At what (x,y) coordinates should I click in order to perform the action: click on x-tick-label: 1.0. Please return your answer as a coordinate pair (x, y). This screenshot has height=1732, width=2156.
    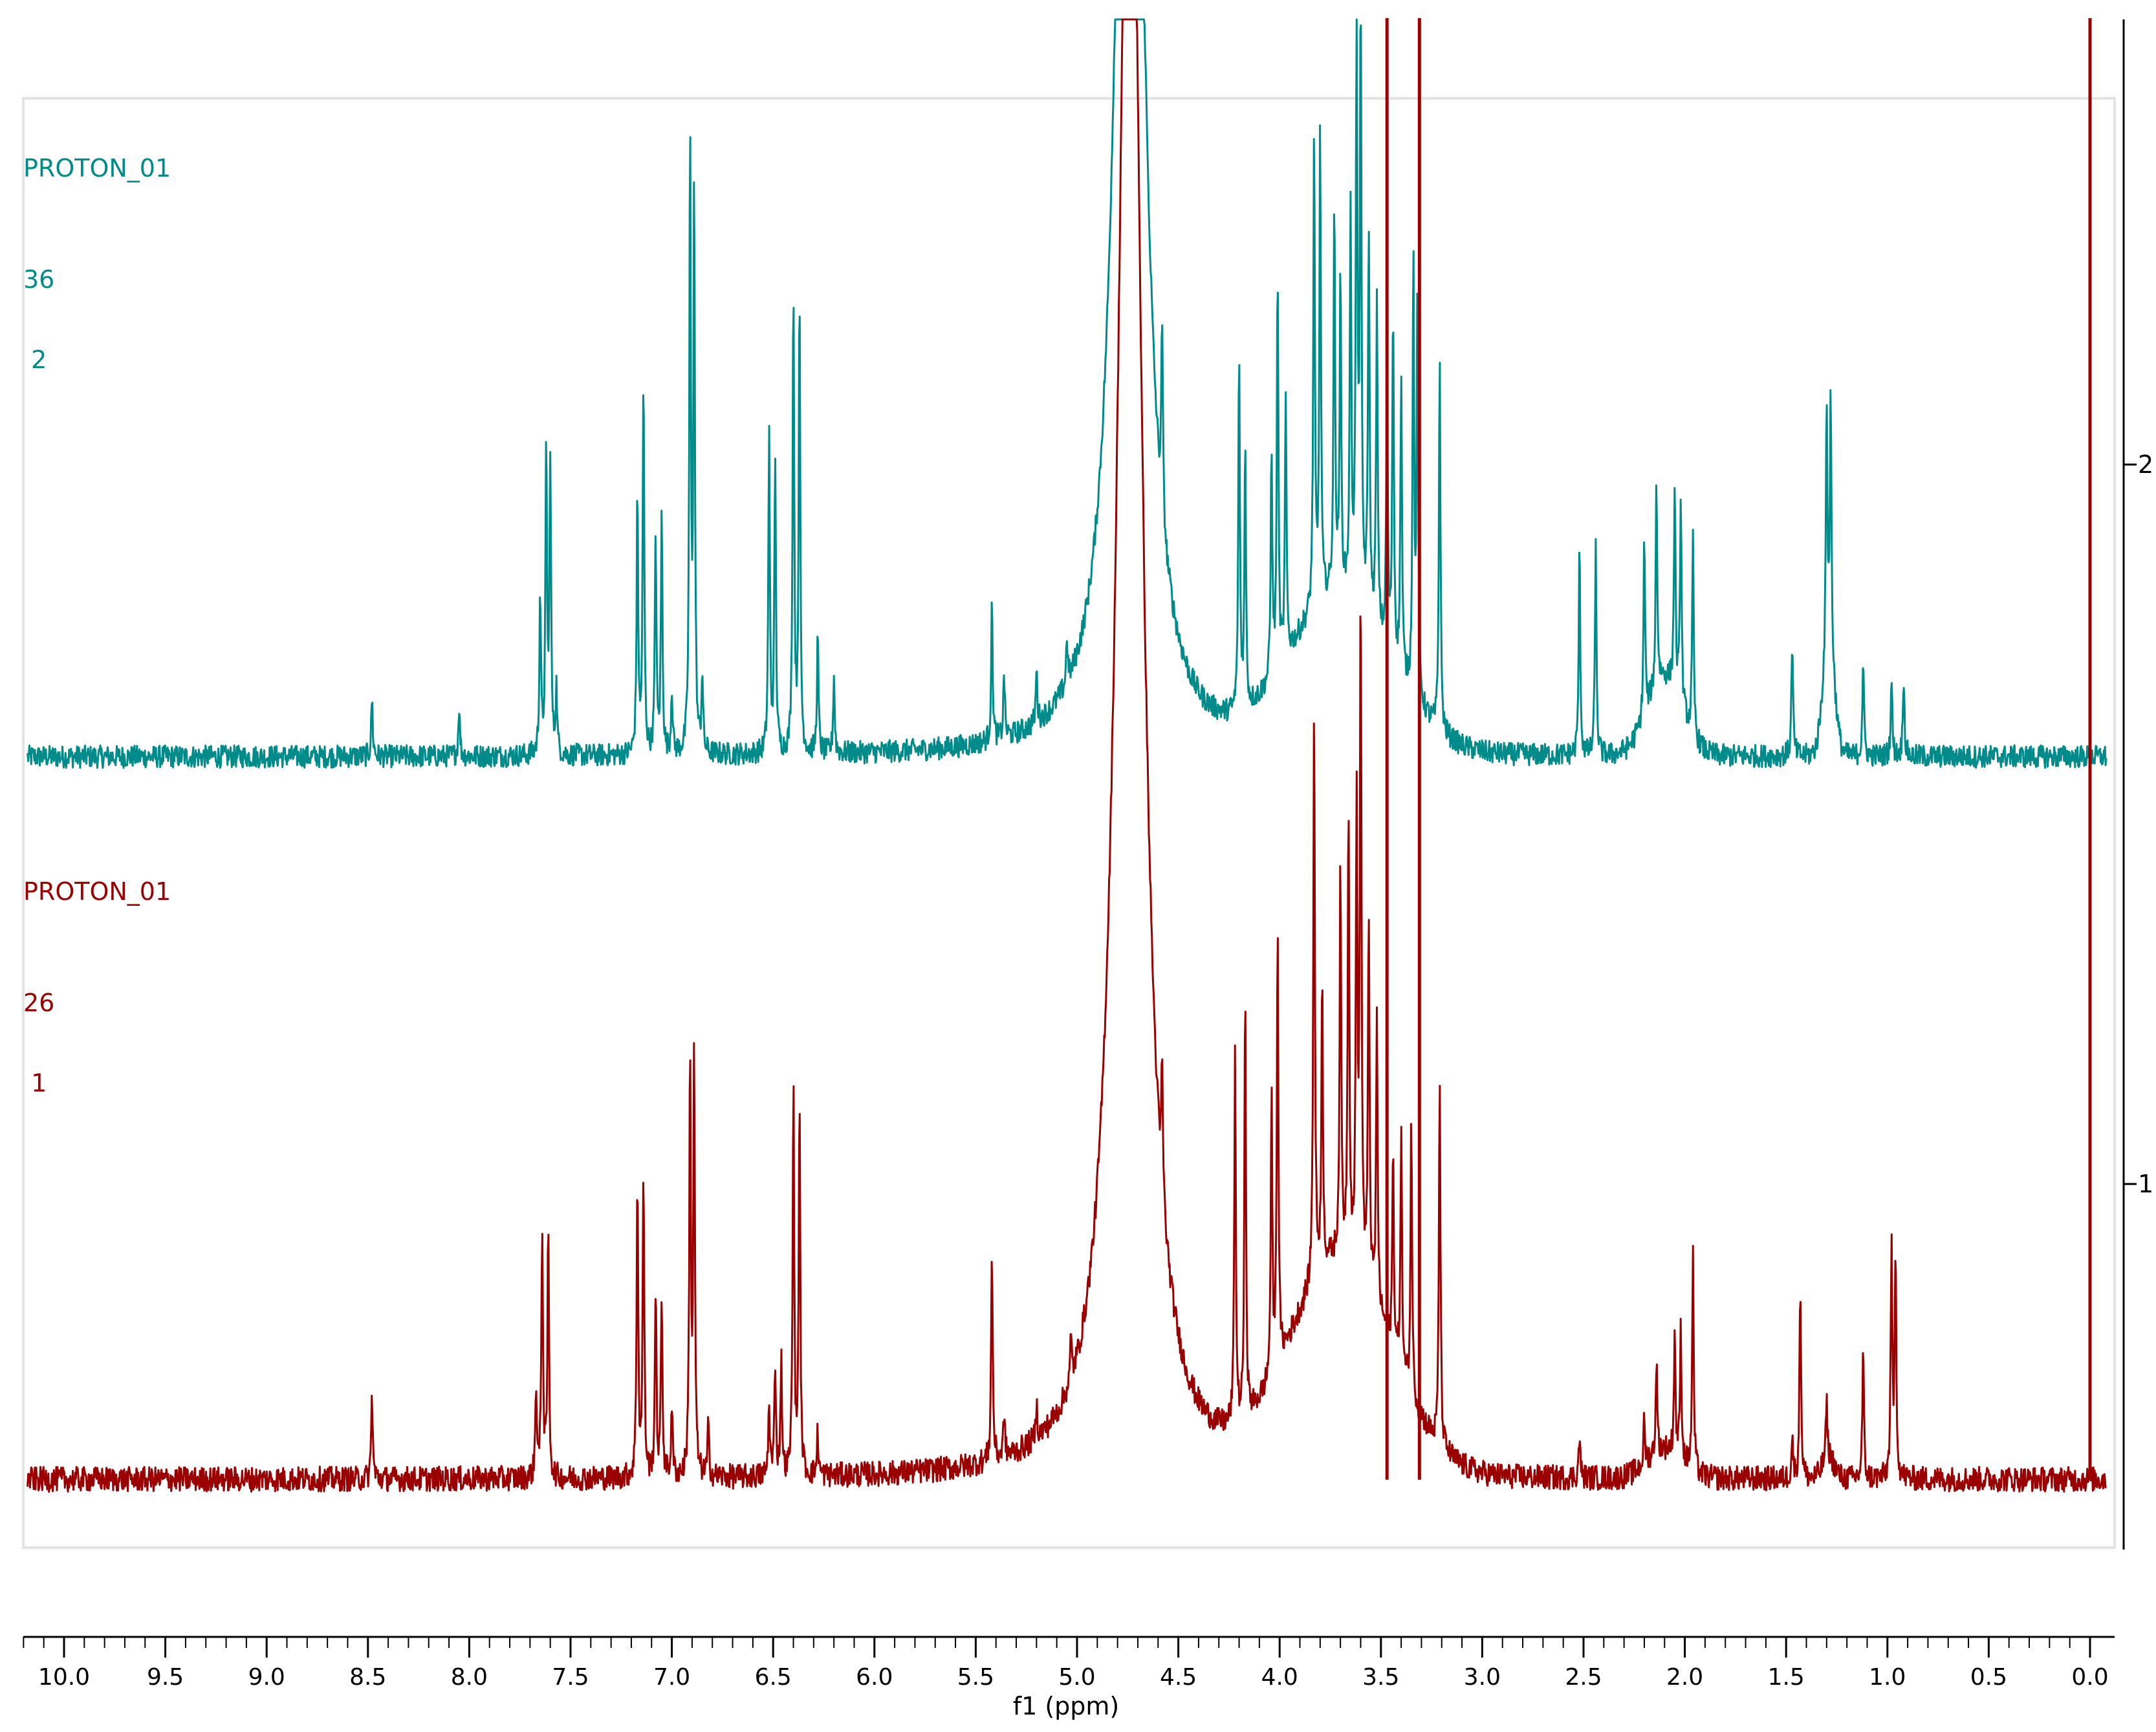
    Looking at the image, I should click on (1887, 1677).